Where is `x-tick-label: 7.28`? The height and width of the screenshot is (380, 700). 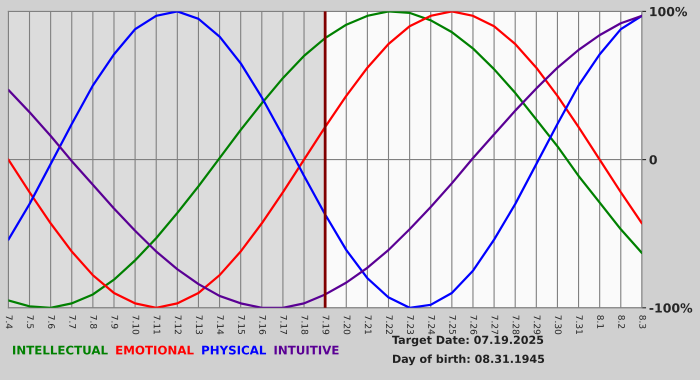 x-tick-label: 7.28 is located at coordinates (516, 324).